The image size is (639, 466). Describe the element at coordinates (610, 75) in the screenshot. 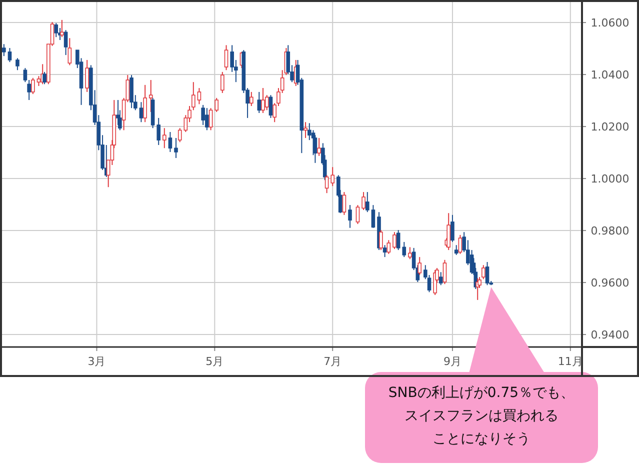

I see `y-tick-label: 1.0400` at that location.